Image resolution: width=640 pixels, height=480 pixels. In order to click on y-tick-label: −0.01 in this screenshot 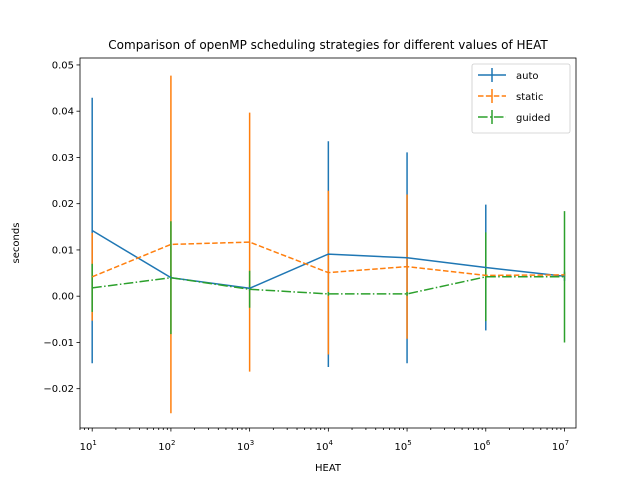, I will do `click(58, 343)`.